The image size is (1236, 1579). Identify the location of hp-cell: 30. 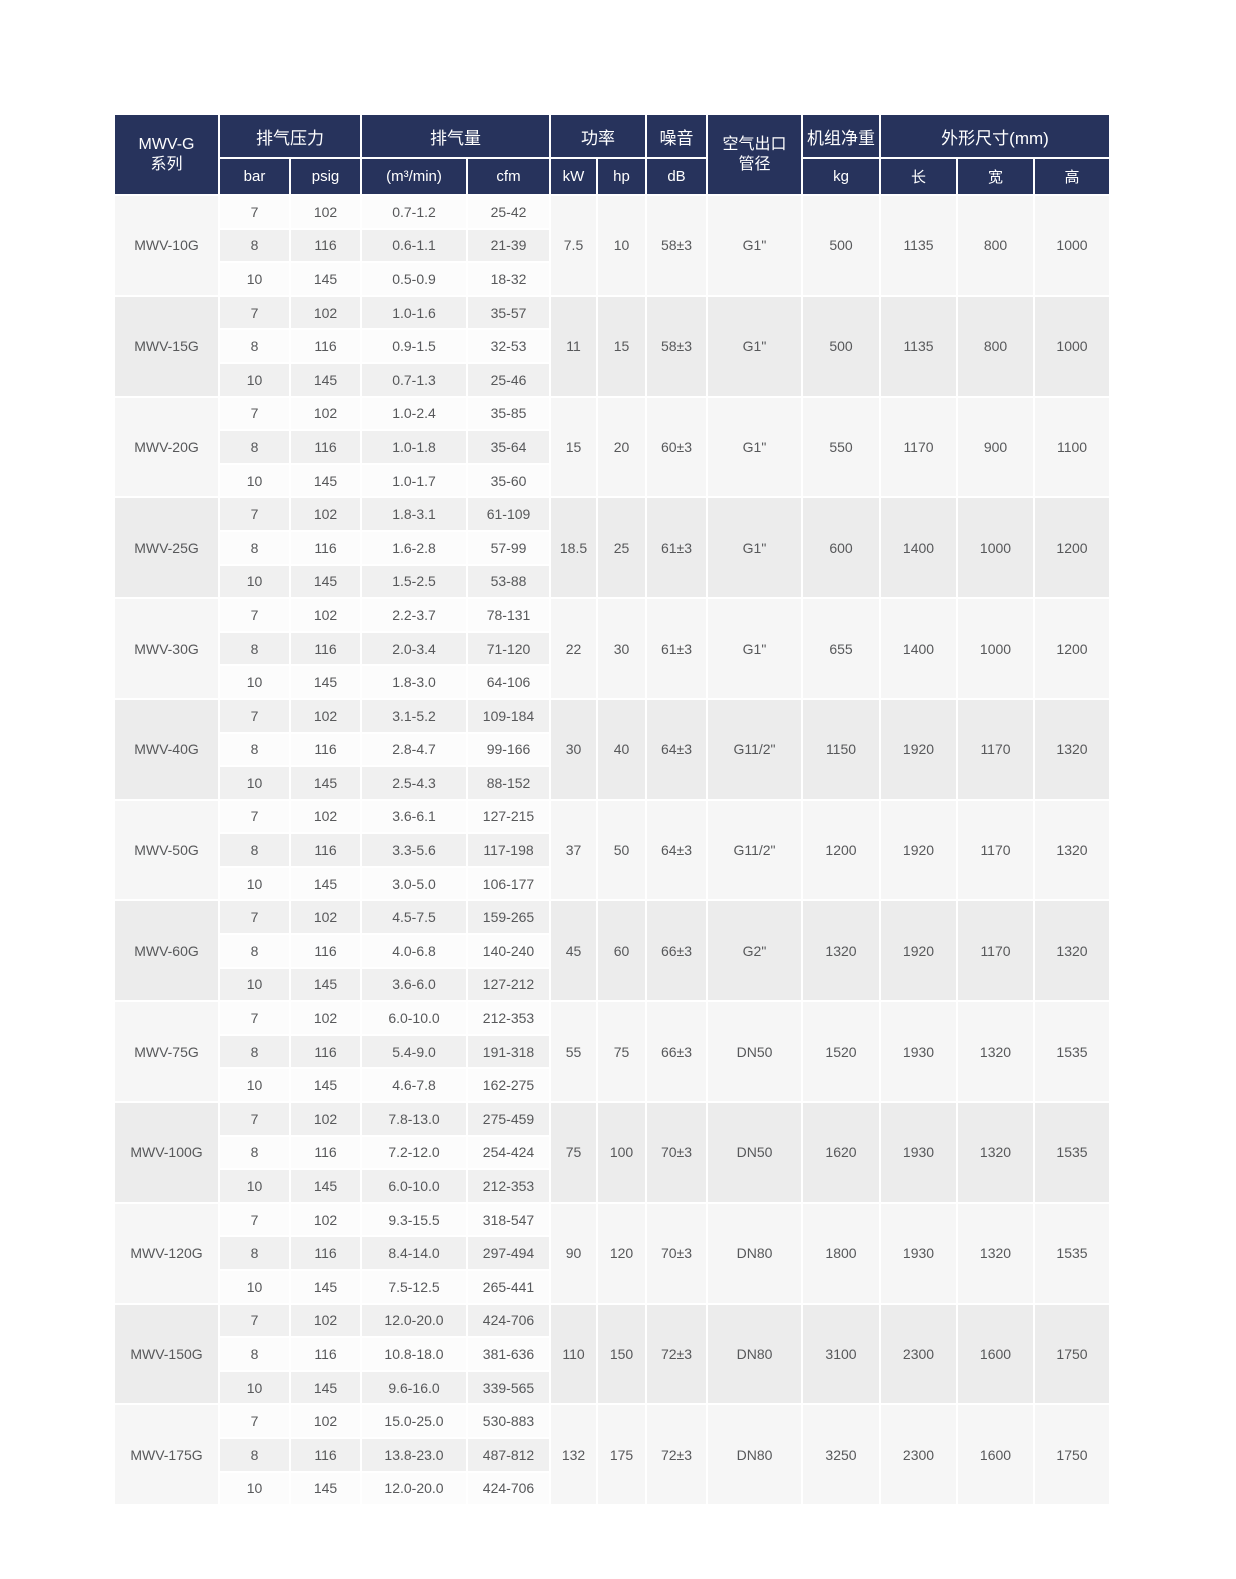
(621, 648).